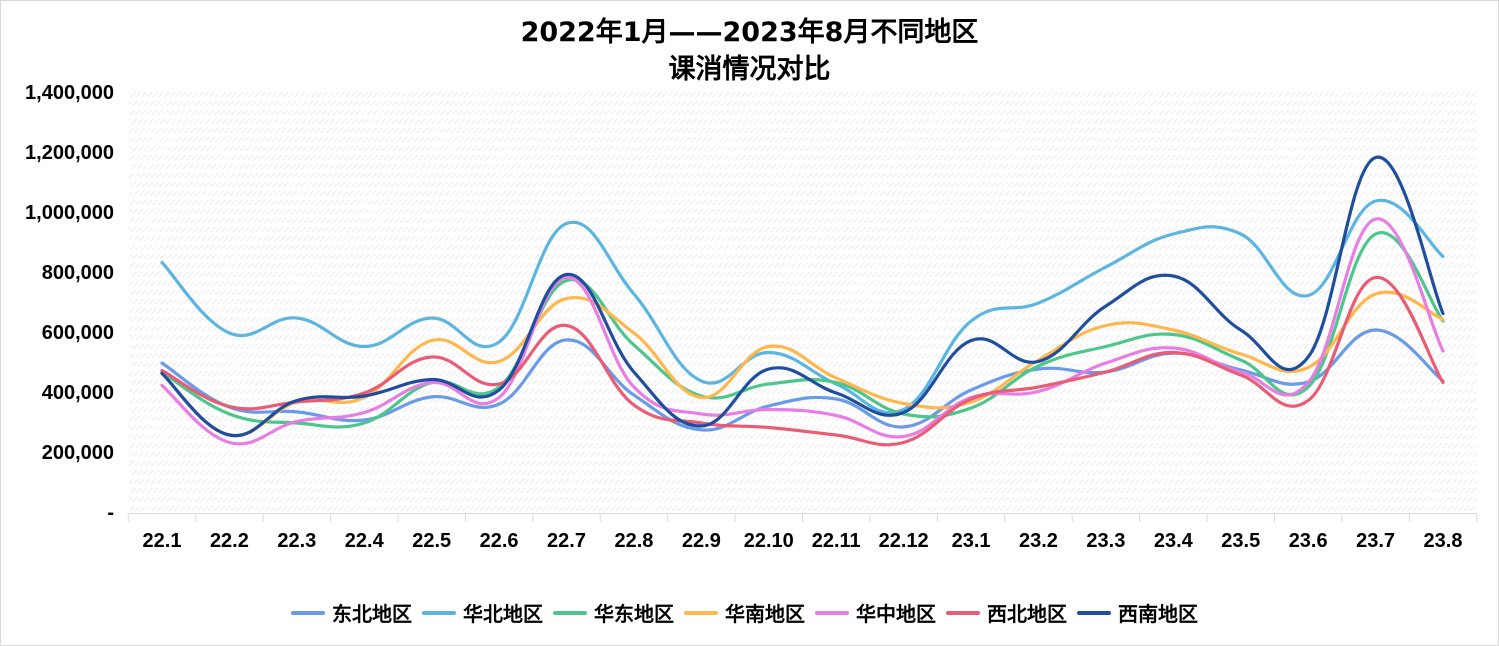 Image resolution: width=1499 pixels, height=646 pixels. Describe the element at coordinates (634, 541) in the screenshot. I see `x-tick-label: 22.8` at that location.